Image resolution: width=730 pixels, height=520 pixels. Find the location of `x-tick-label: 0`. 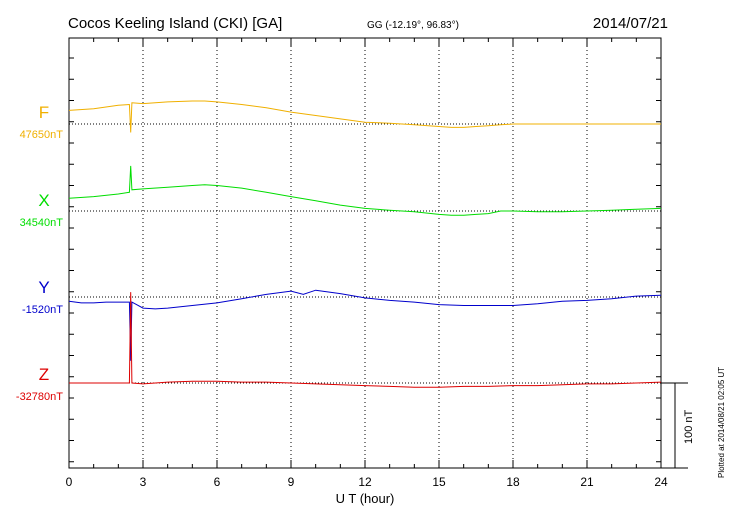

x-tick-label: 0 is located at coordinates (69, 482).